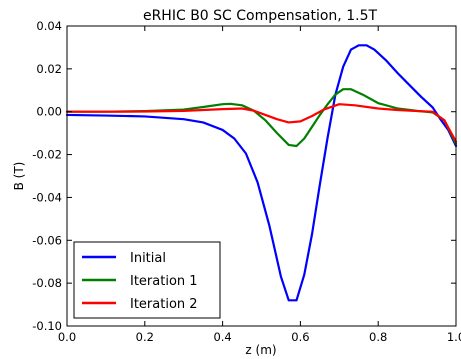  I want to click on x-tick-label: 0.2, so click(145, 337).